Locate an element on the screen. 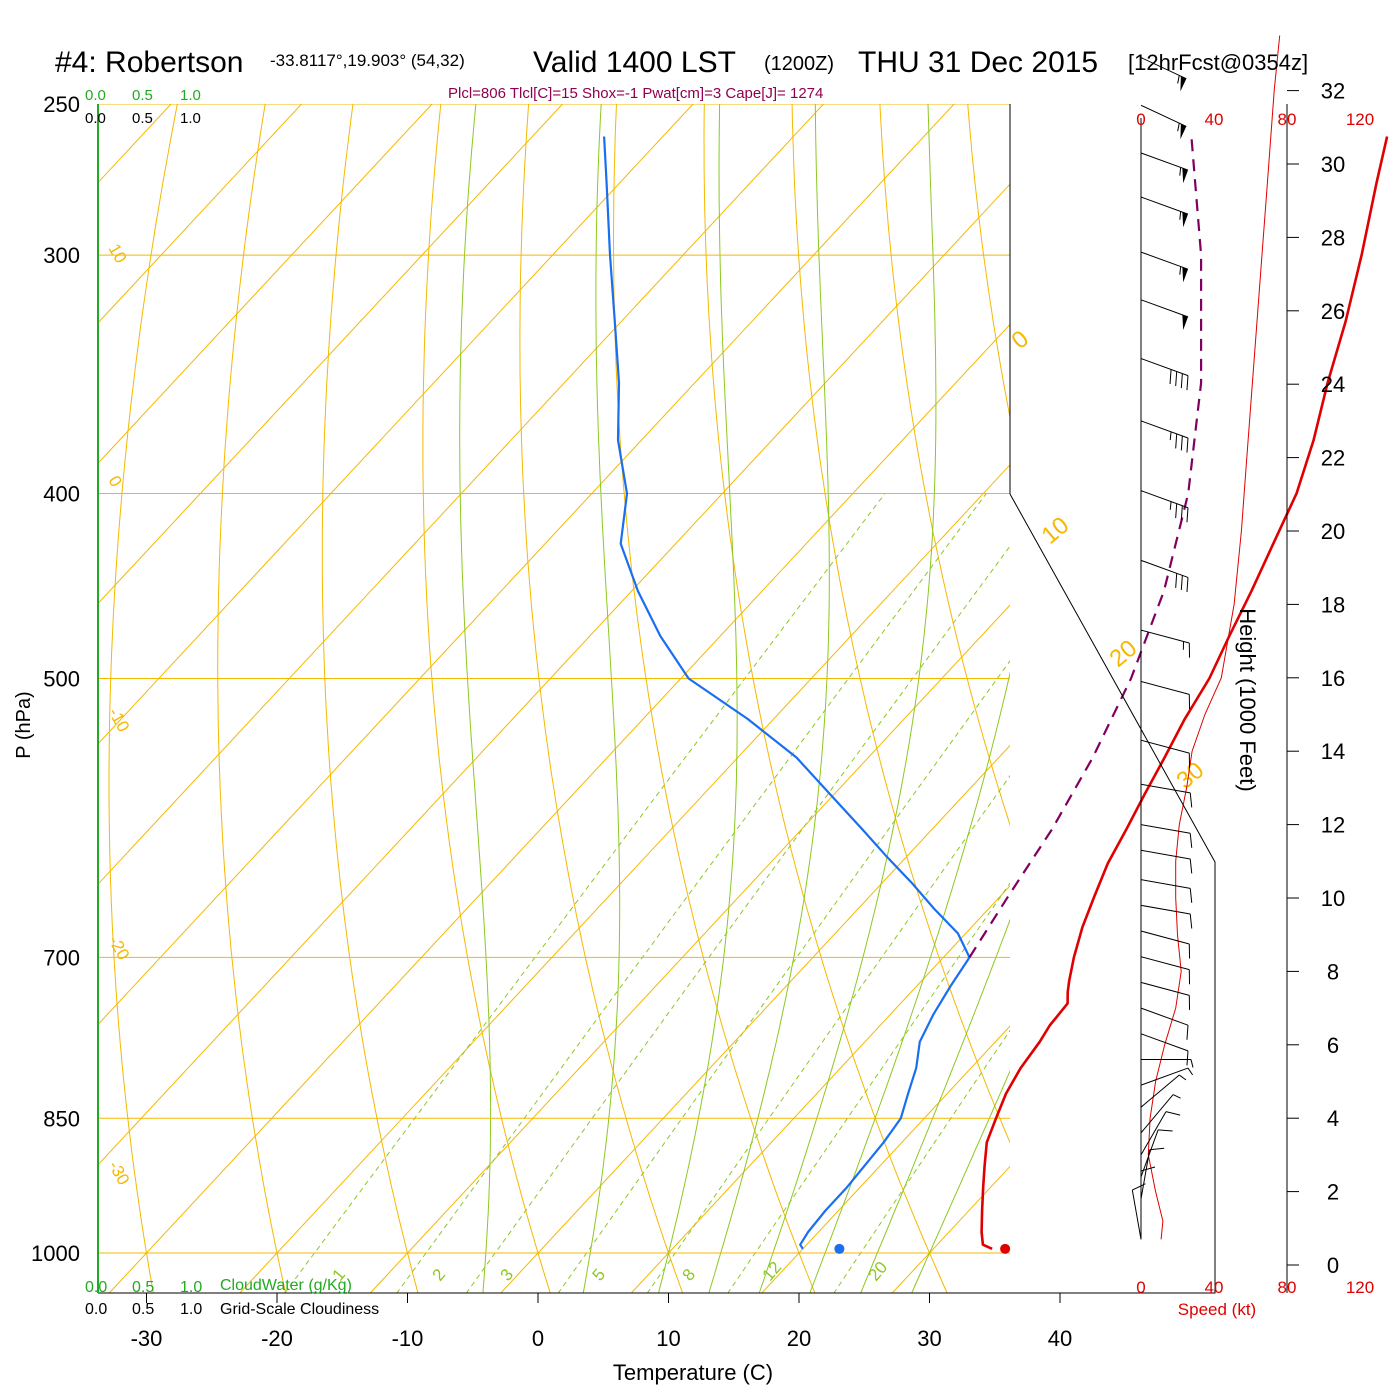 Image resolution: width=1400 pixels, height=1400 pixels. mixing-ratio-label: 2 is located at coordinates (439, 1274).